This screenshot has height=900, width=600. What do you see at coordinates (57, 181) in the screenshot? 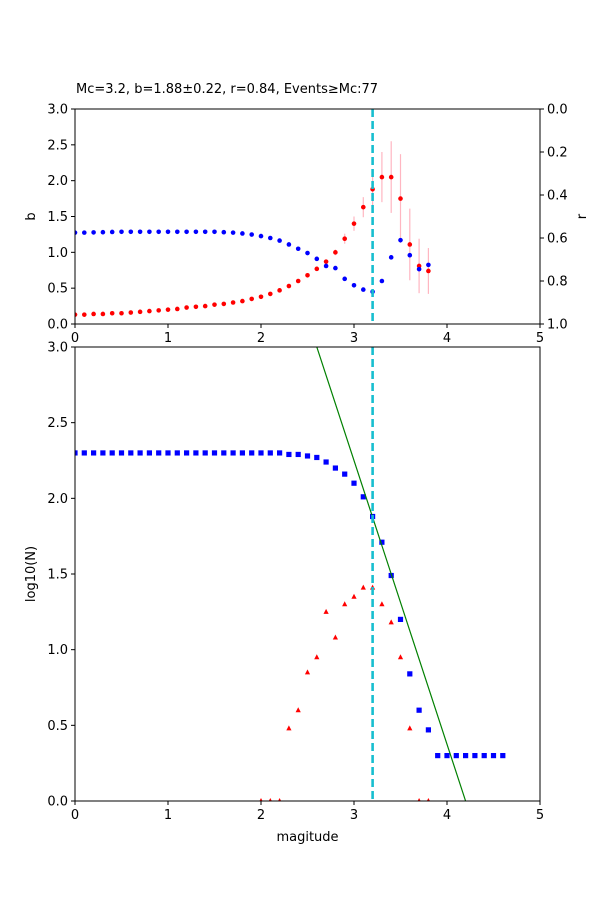
I see `y-tick-label: 2.0` at bounding box center [57, 181].